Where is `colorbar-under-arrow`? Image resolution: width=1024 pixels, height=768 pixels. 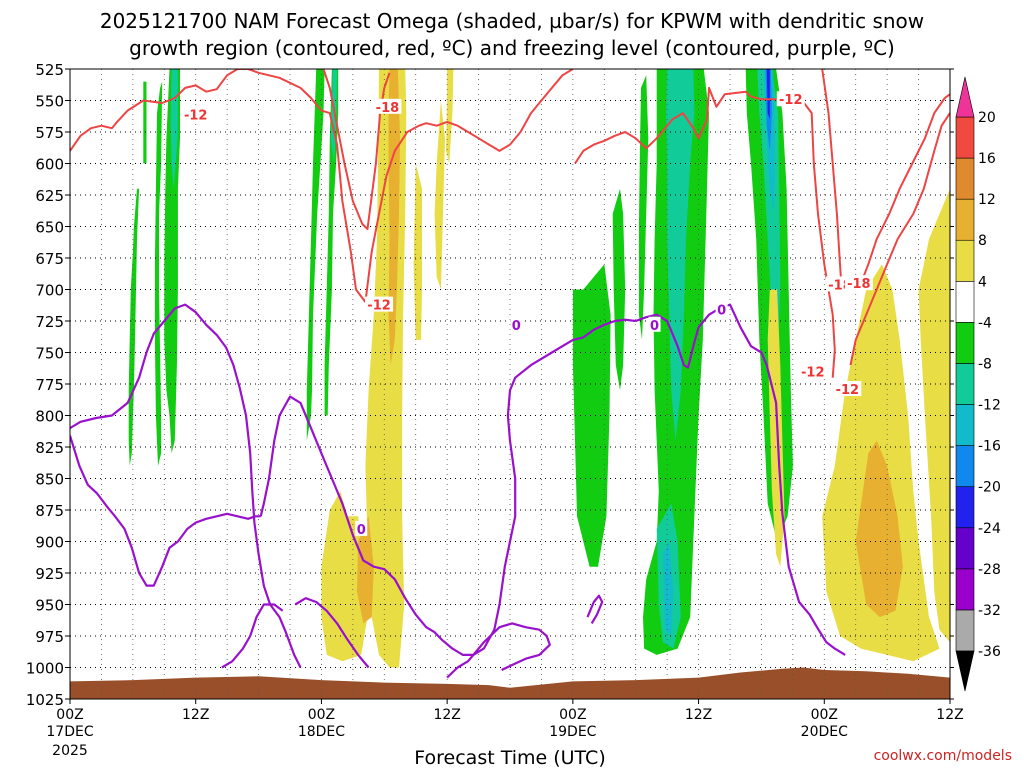 colorbar-under-arrow is located at coordinates (965, 671).